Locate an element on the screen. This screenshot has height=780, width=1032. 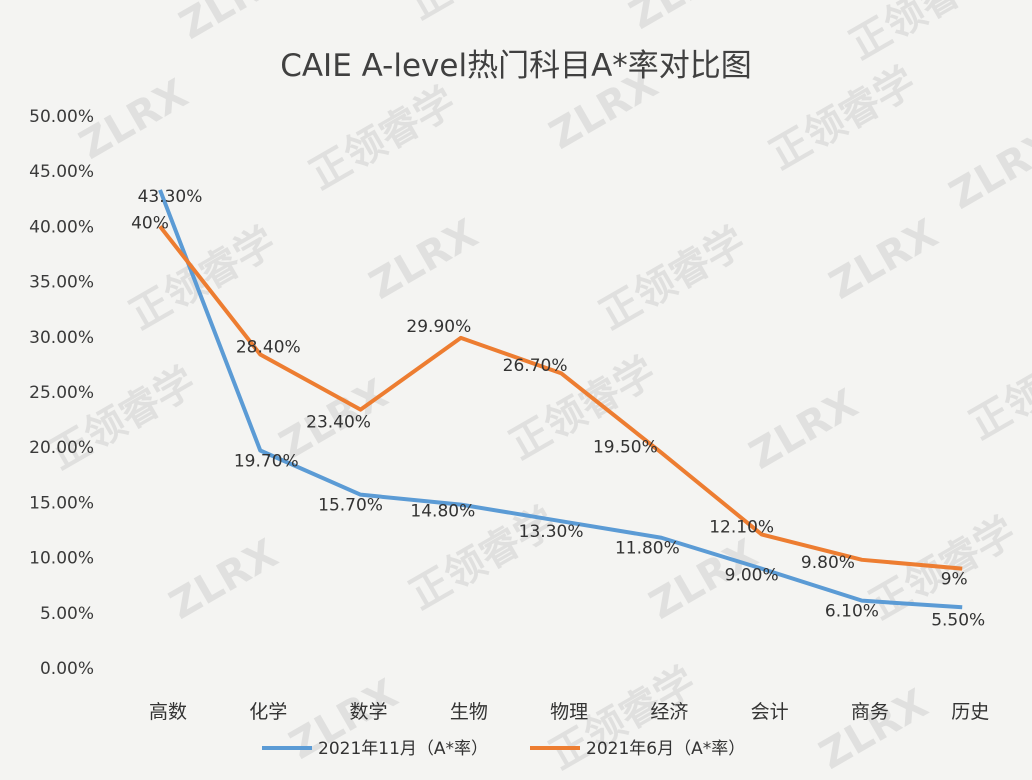
y-tick-label: 30.00% is located at coordinates (61, 338).